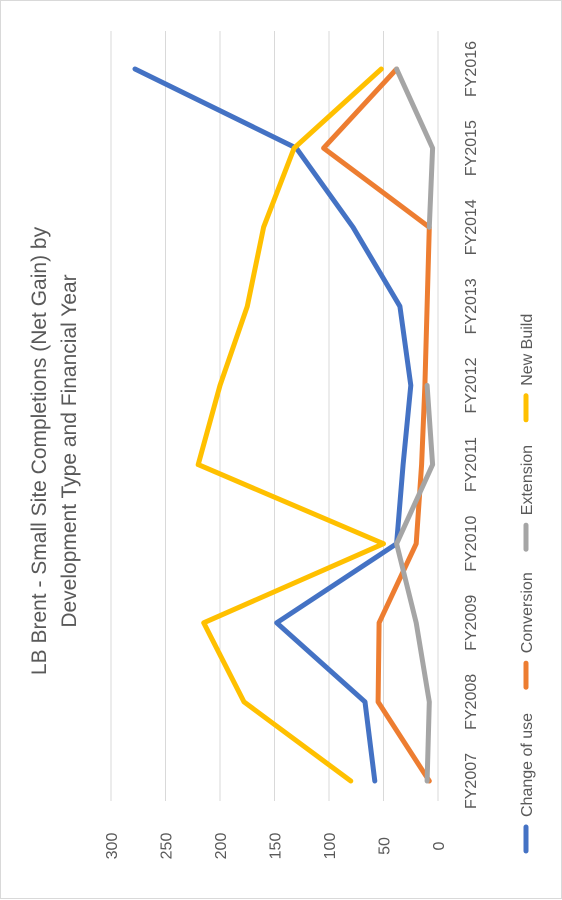 This screenshot has height=900, width=562. I want to click on chart-title-line2: Development Type and Financial Year, so click(69, 450).